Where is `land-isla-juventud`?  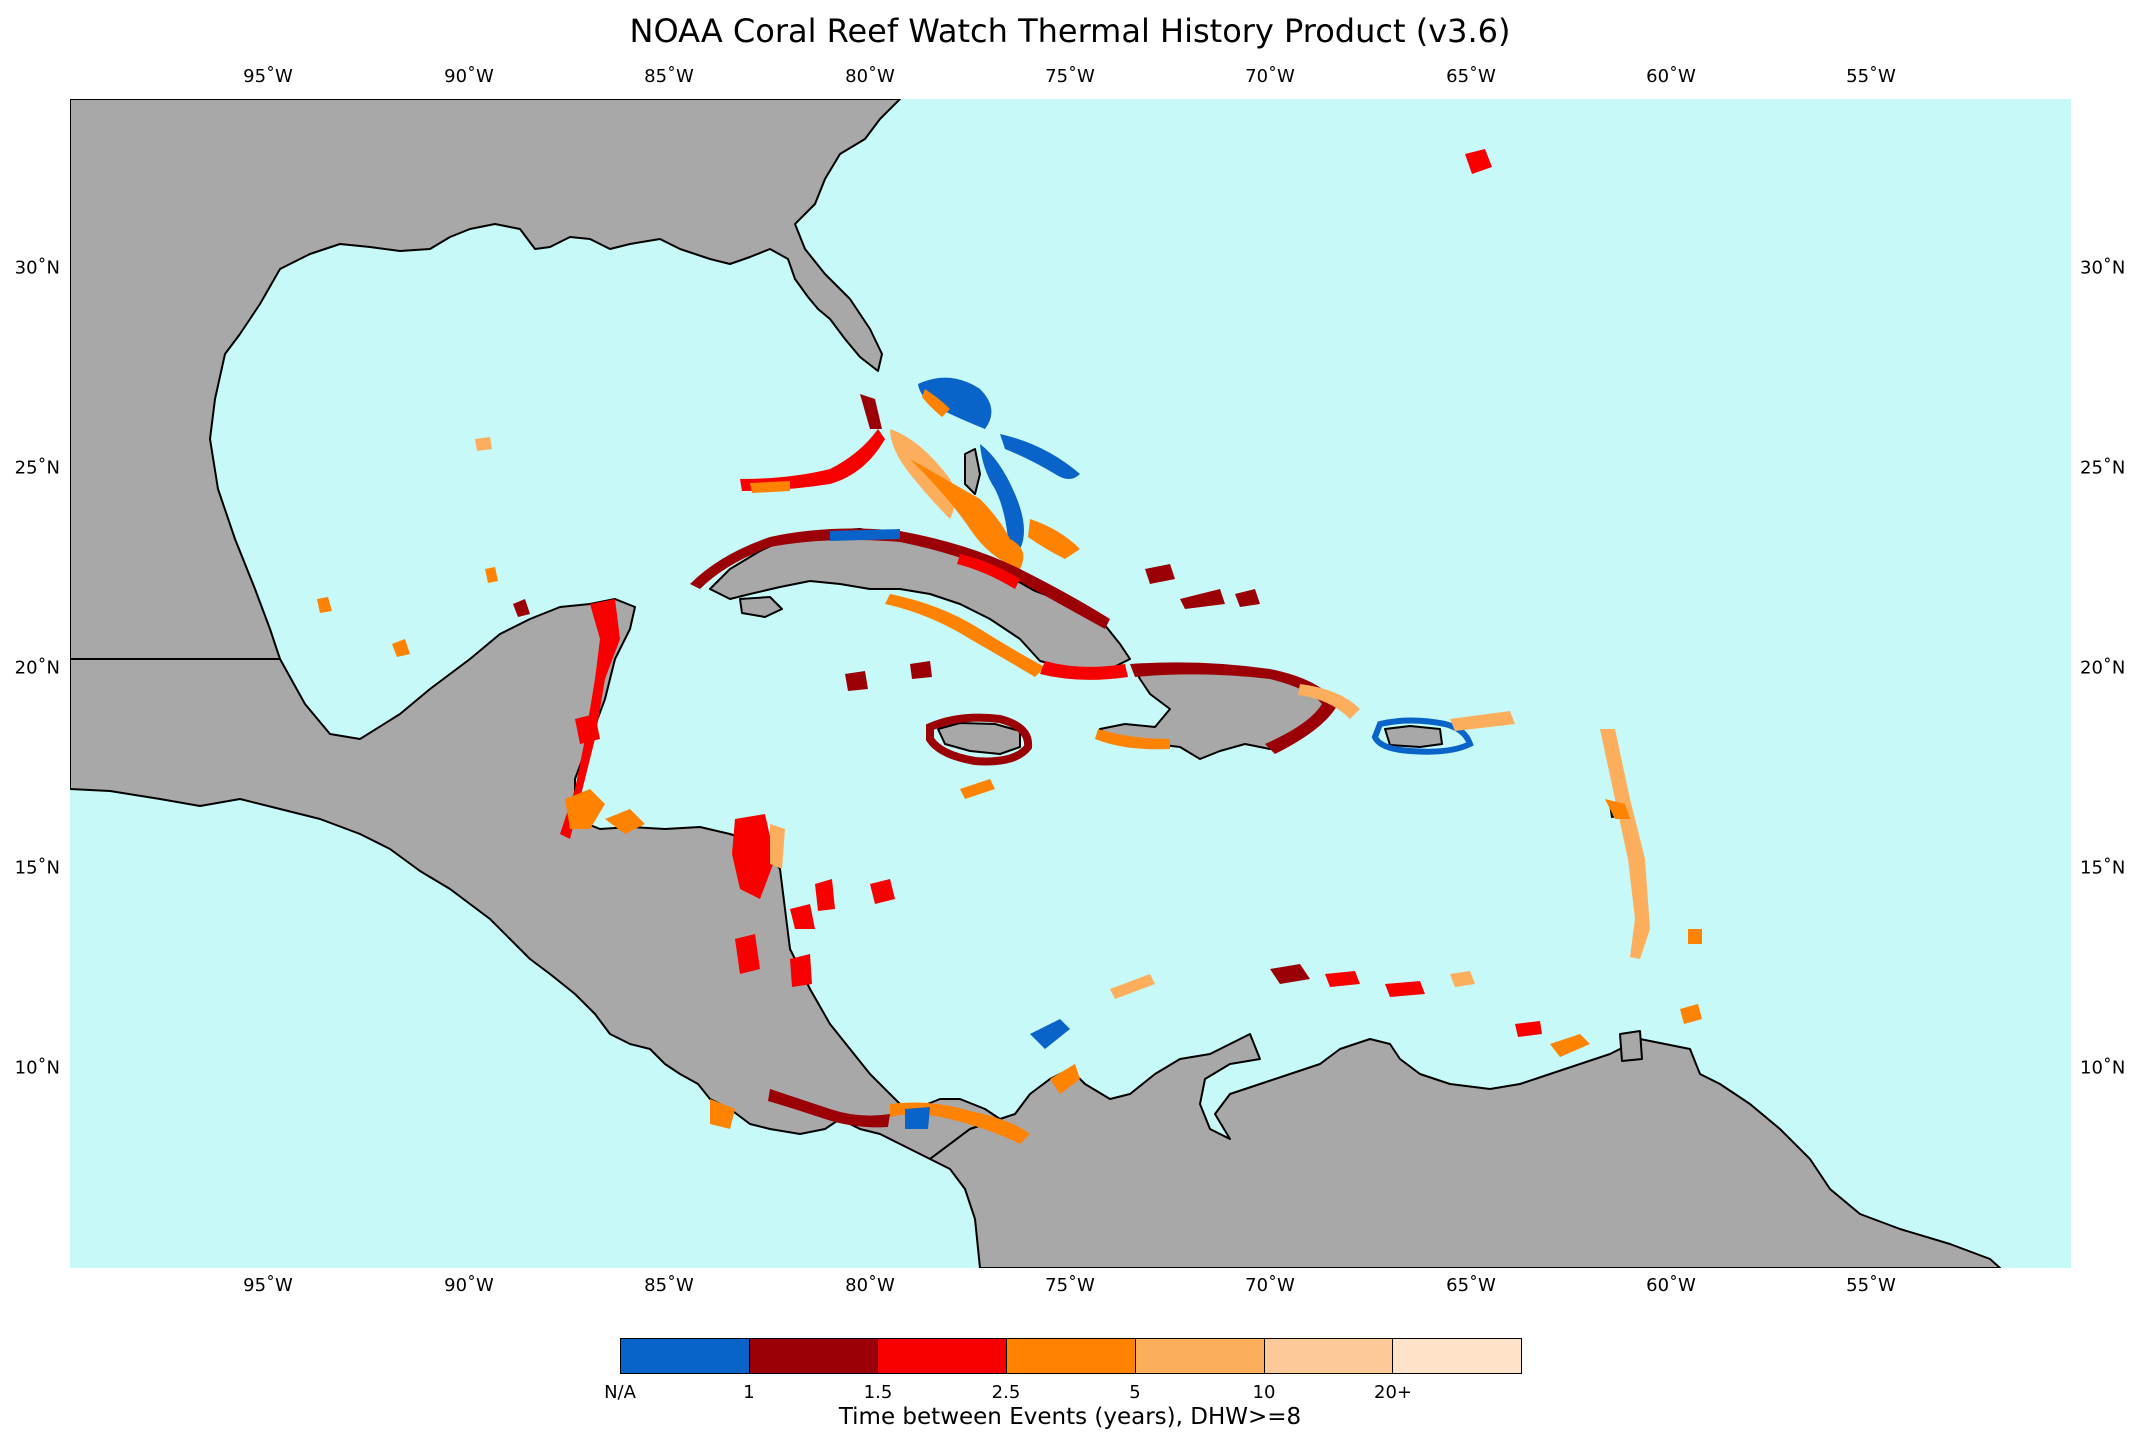
land-isla-juventud is located at coordinates (761, 607).